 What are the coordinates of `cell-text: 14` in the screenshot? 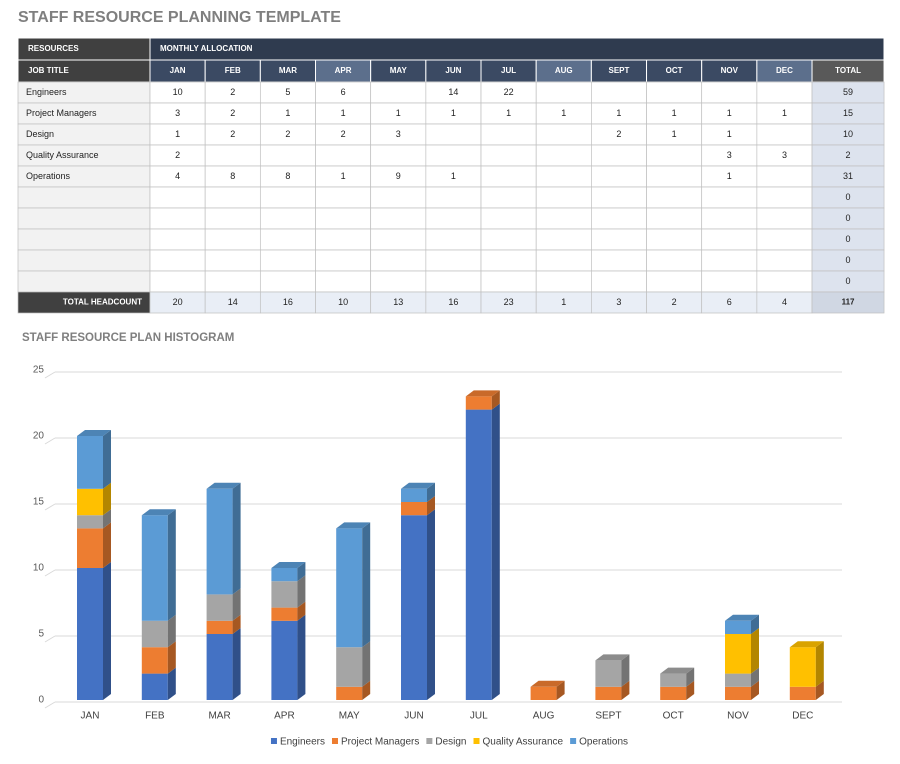 It's located at (453, 92).